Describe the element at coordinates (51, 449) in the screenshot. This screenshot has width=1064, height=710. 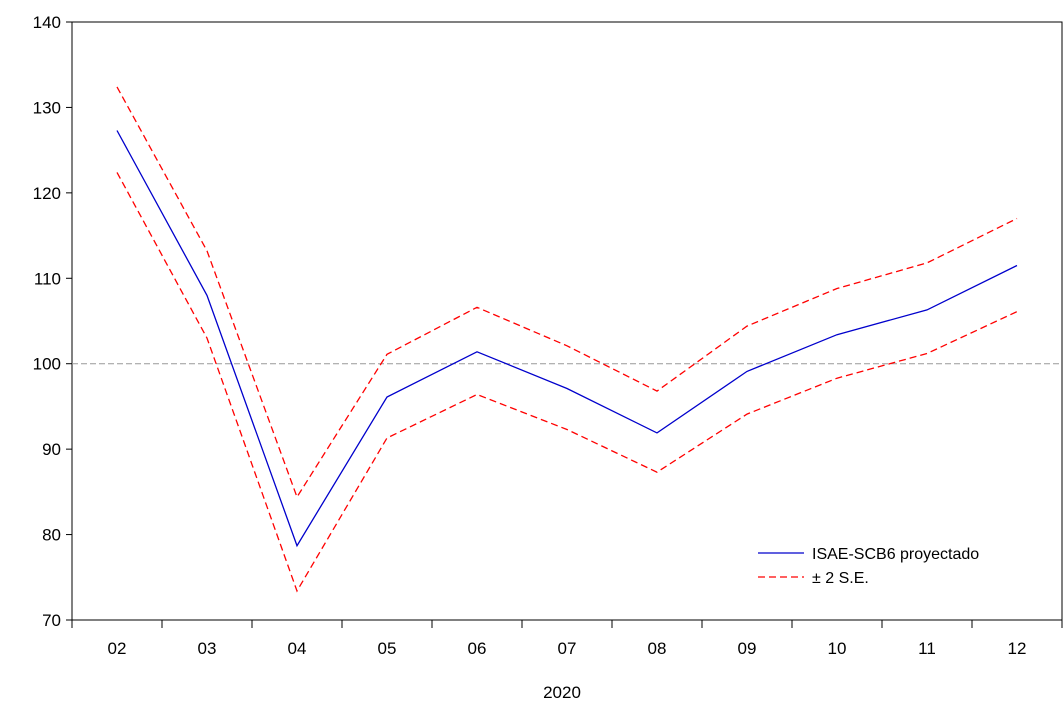
I see `y-tick-label: 90` at that location.